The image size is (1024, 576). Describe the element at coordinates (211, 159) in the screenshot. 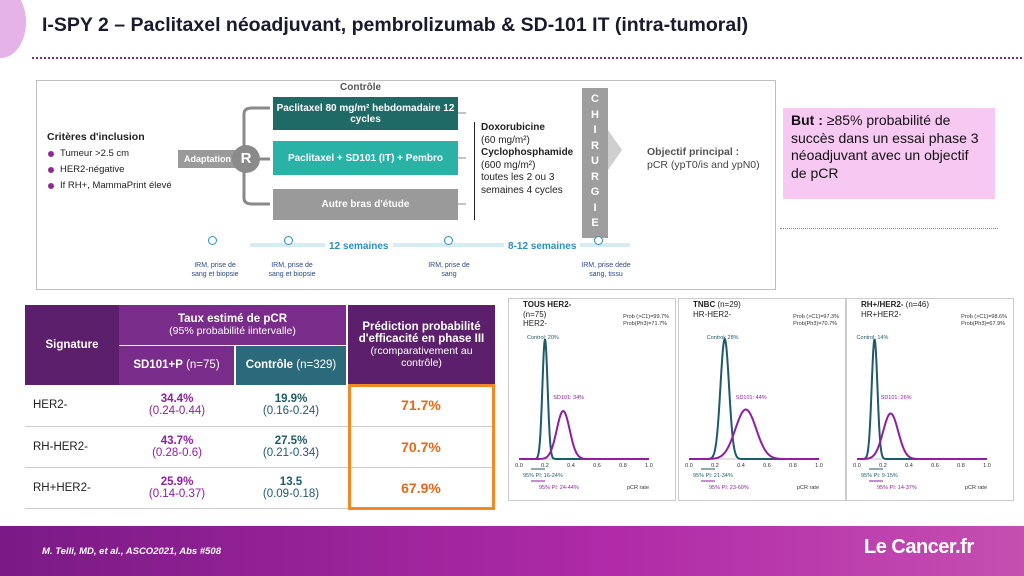

I see `adaptation-label: Adaptation` at that location.